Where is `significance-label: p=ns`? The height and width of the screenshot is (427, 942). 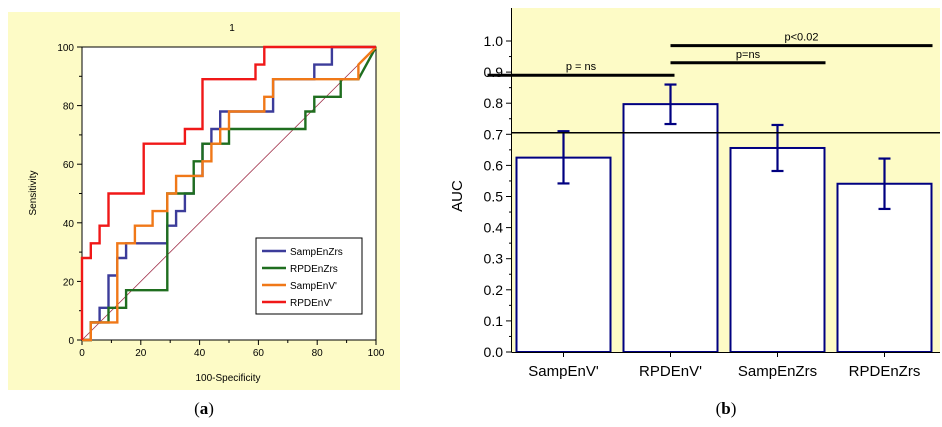 significance-label: p=ns is located at coordinates (748, 55).